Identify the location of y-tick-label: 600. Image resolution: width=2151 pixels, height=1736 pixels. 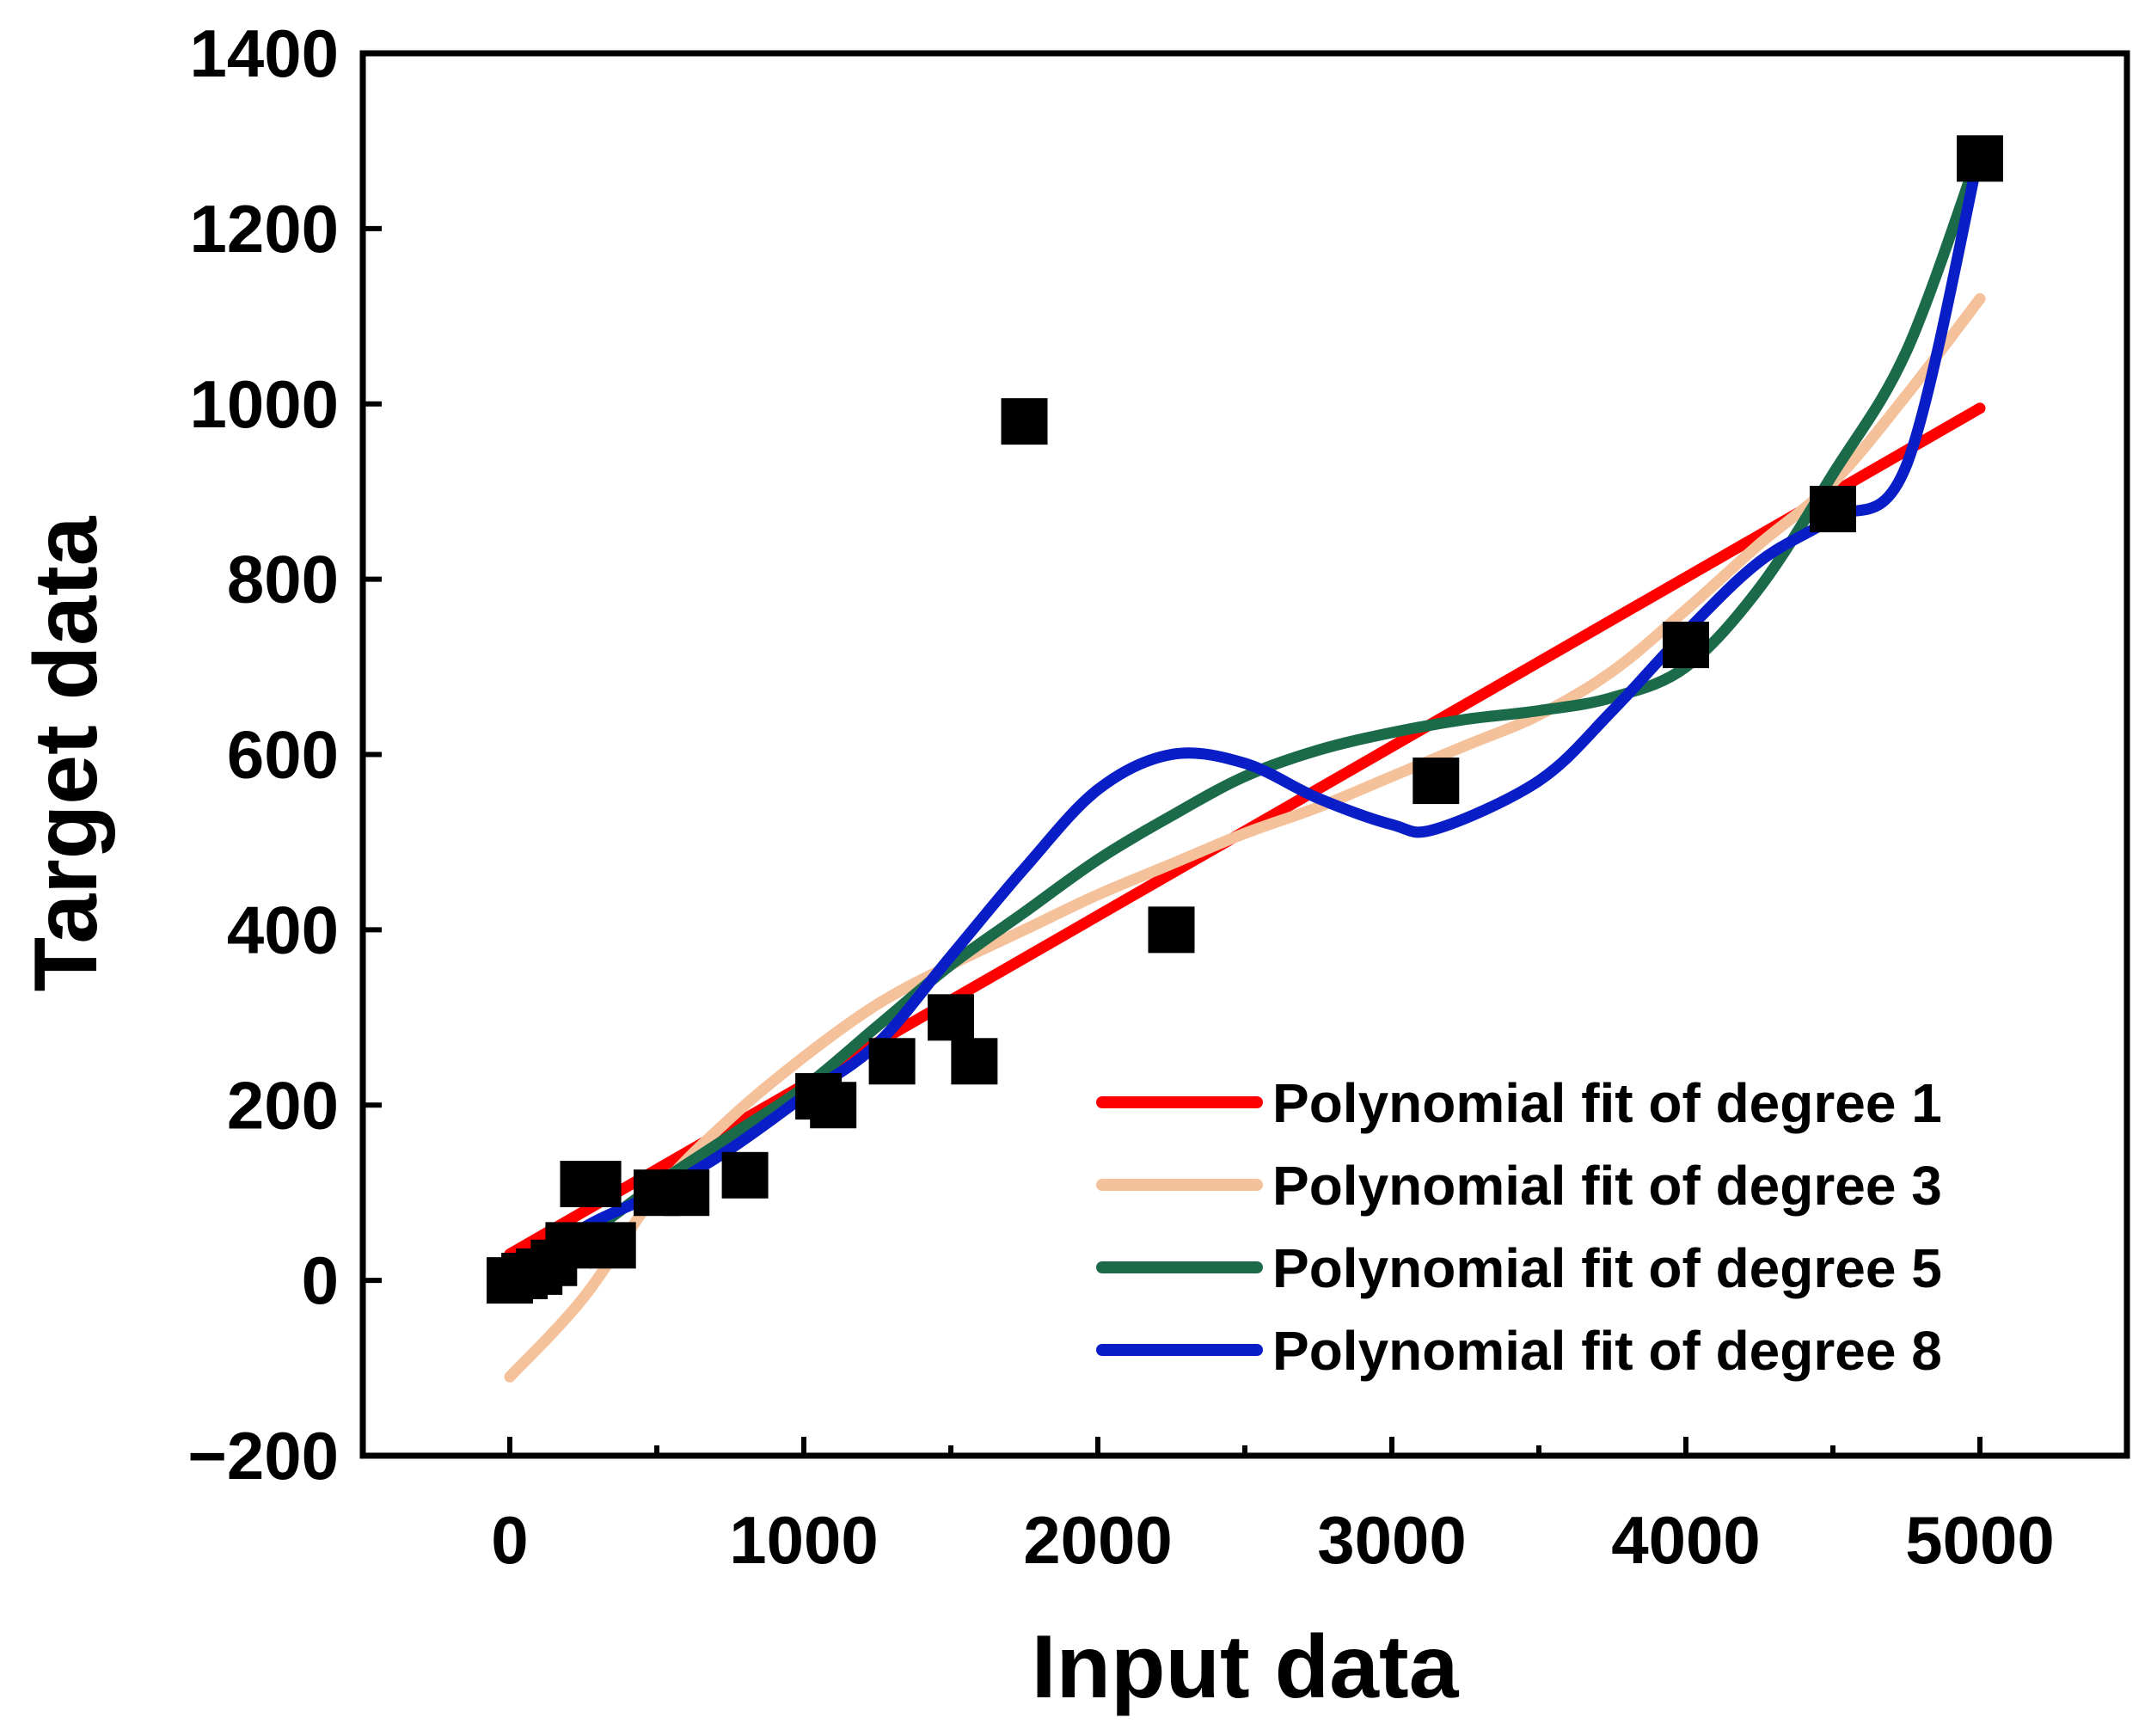
(283, 755).